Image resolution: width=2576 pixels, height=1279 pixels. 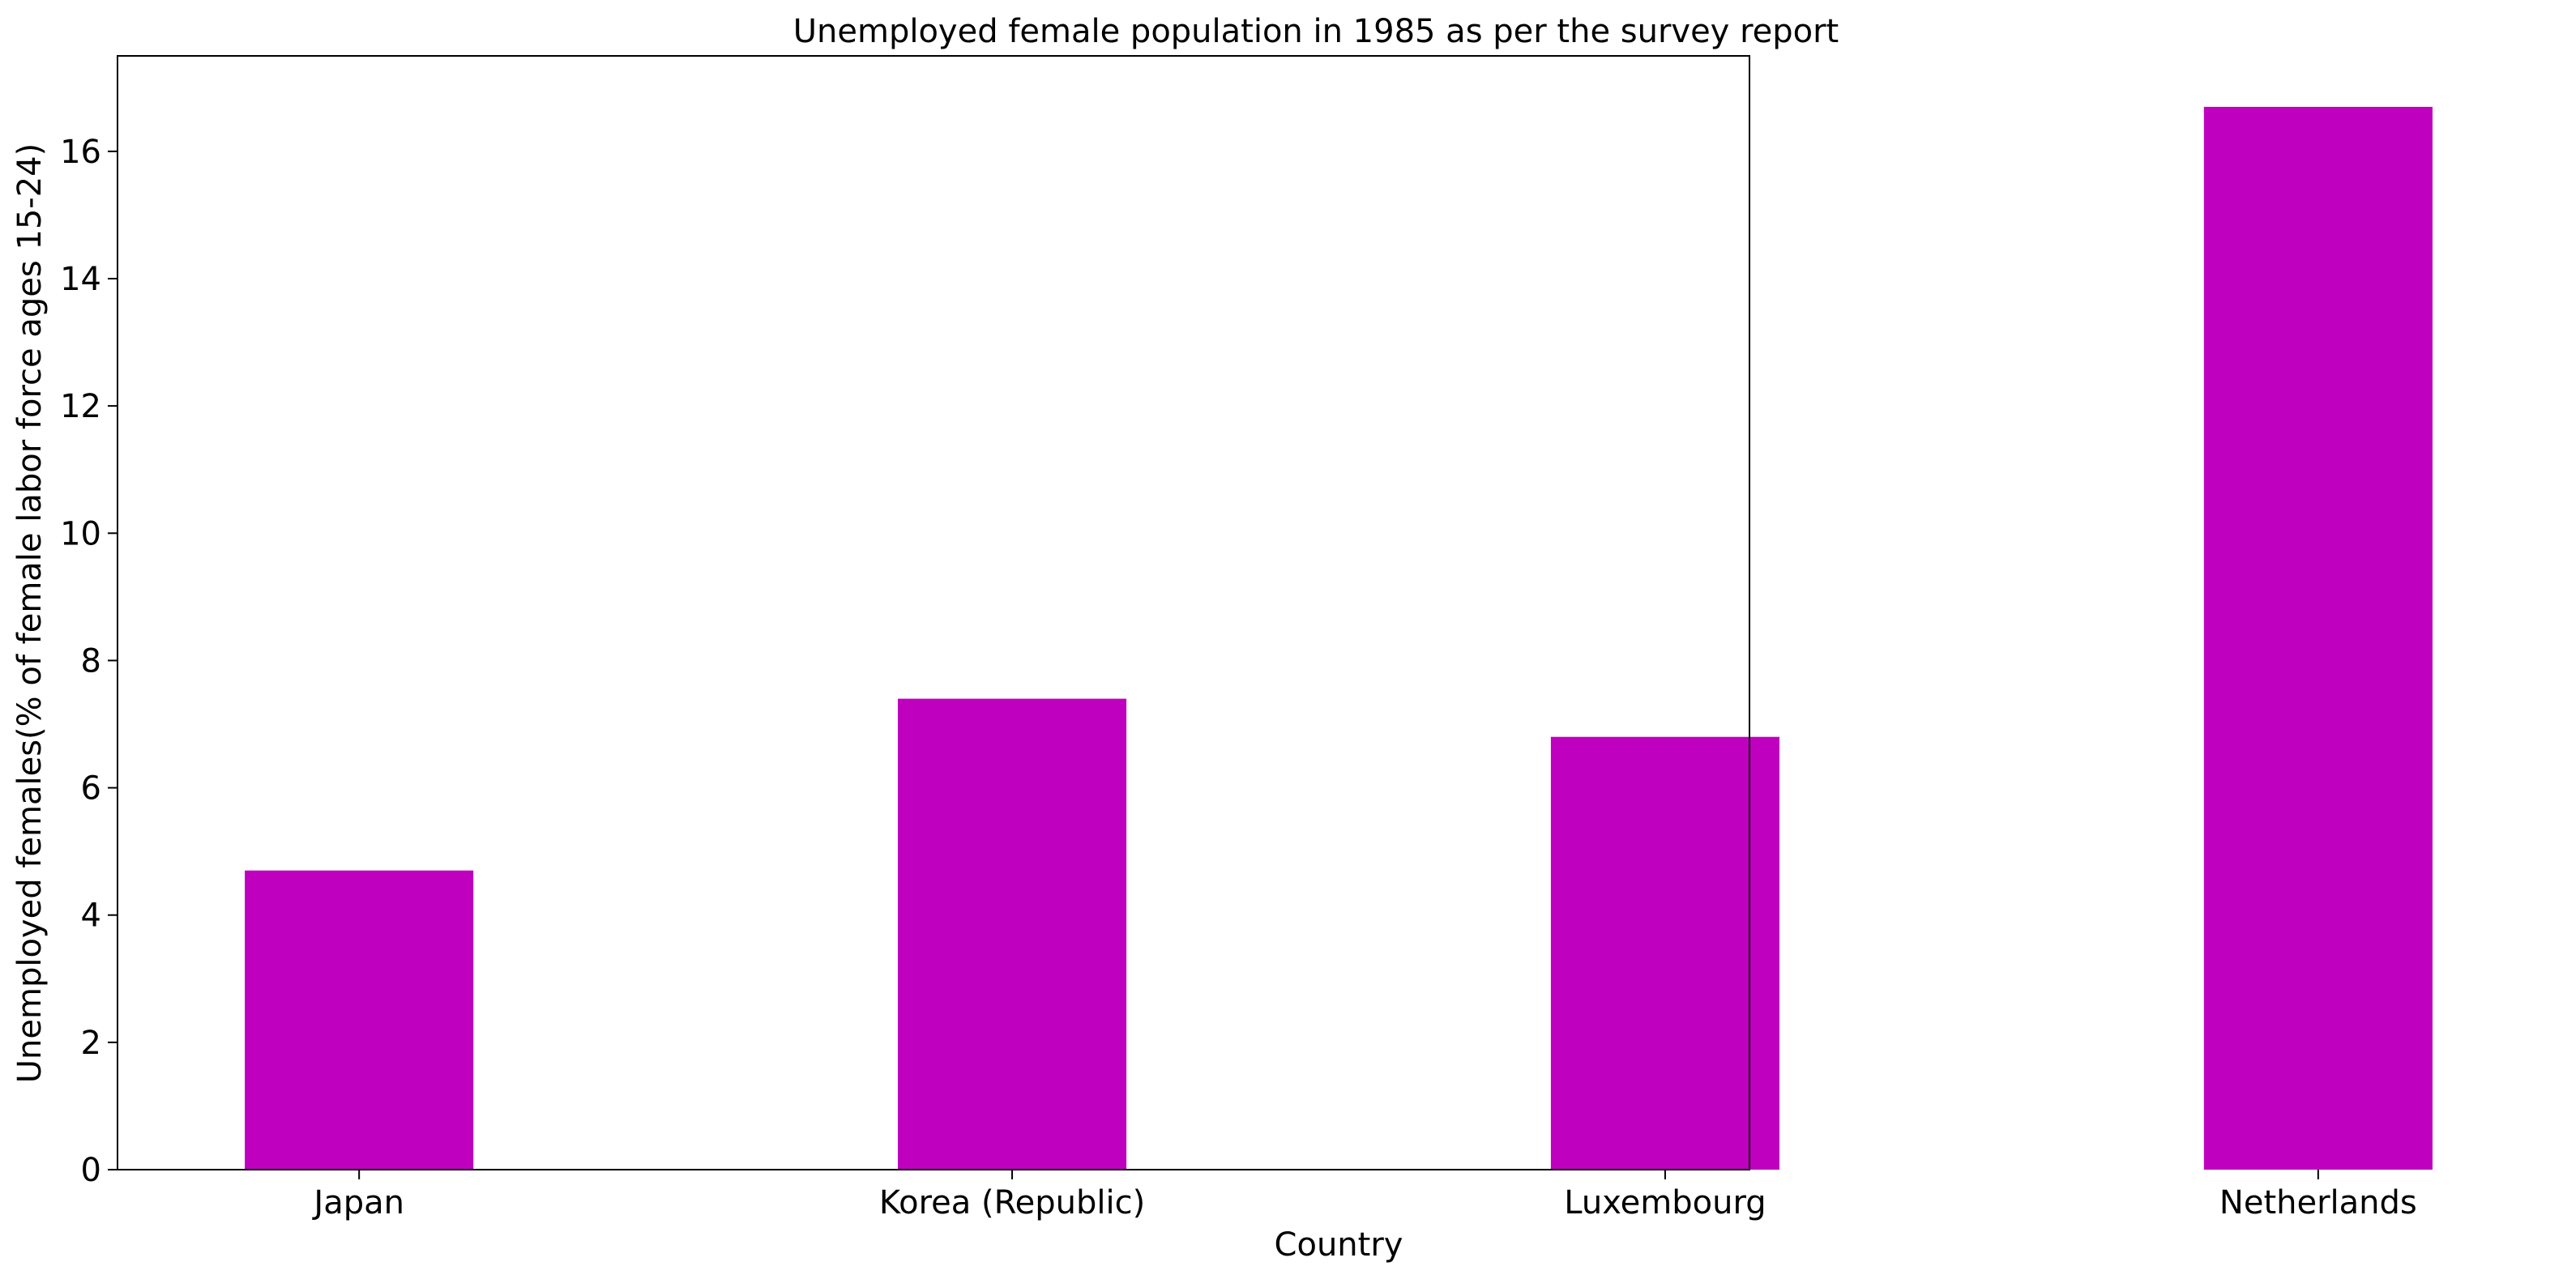 I want to click on y-tick-label: 0, so click(x=91, y=1170).